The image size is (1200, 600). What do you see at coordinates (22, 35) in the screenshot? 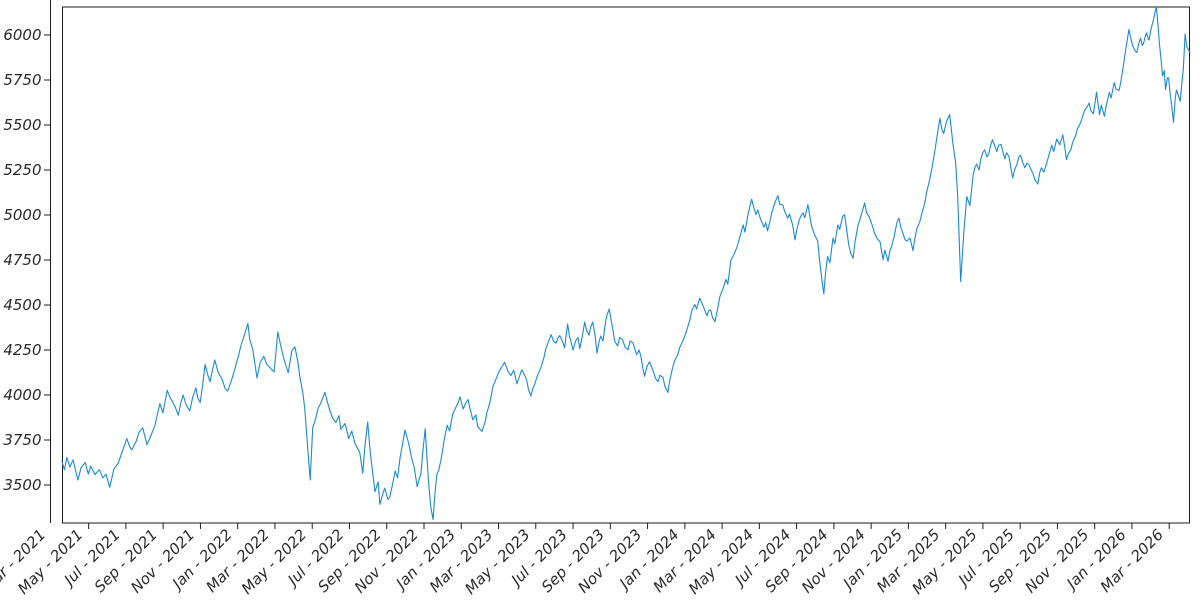
I see `y-tick-label: 6000` at bounding box center [22, 35].